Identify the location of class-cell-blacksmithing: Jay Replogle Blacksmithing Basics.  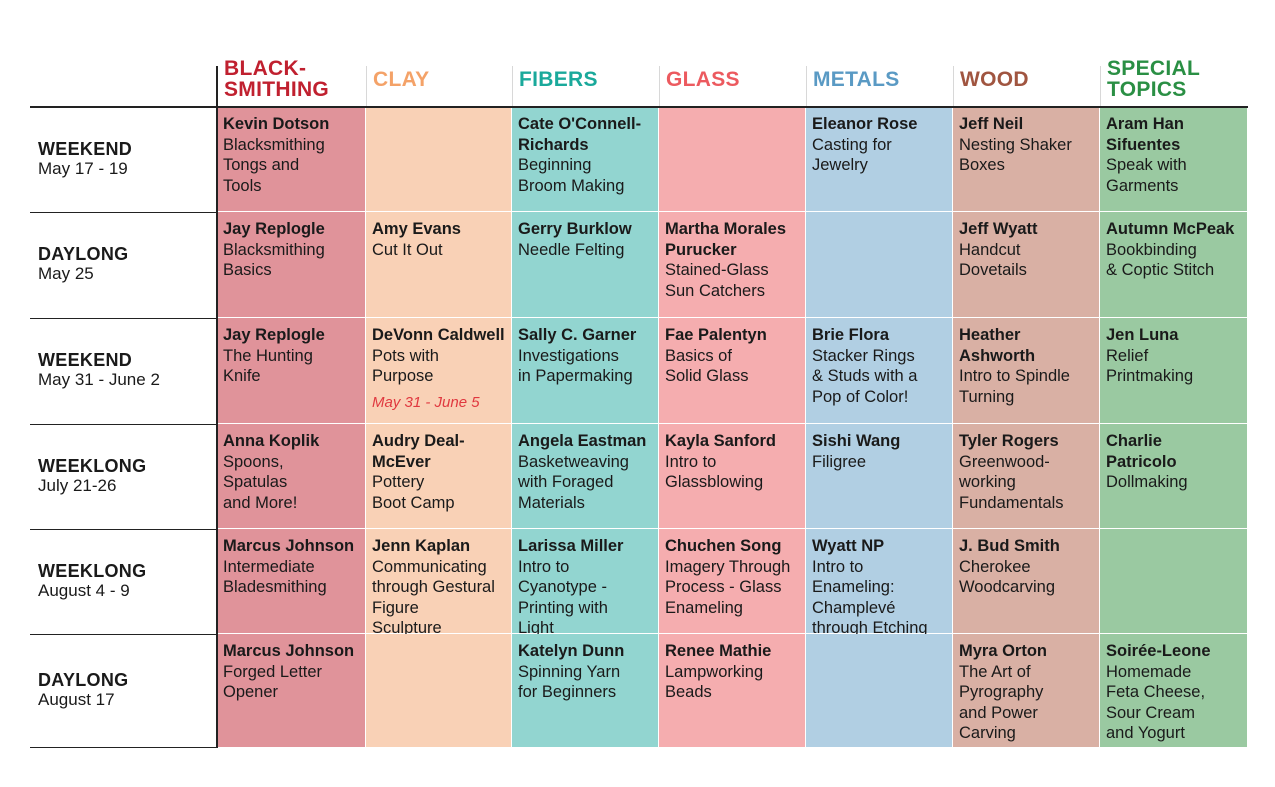
(291, 265).